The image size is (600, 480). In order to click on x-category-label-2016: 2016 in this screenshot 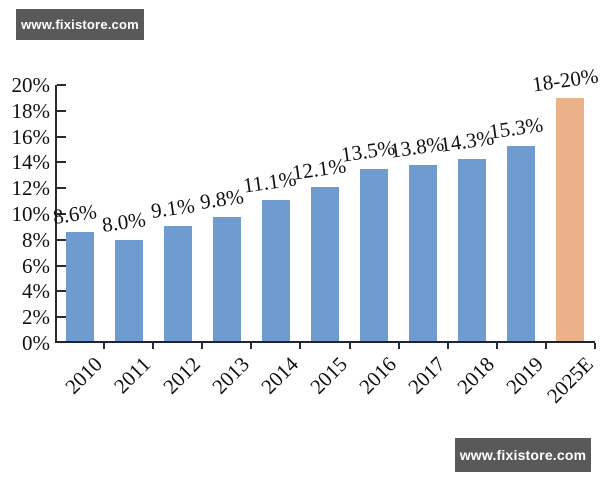, I will do `click(378, 375)`.